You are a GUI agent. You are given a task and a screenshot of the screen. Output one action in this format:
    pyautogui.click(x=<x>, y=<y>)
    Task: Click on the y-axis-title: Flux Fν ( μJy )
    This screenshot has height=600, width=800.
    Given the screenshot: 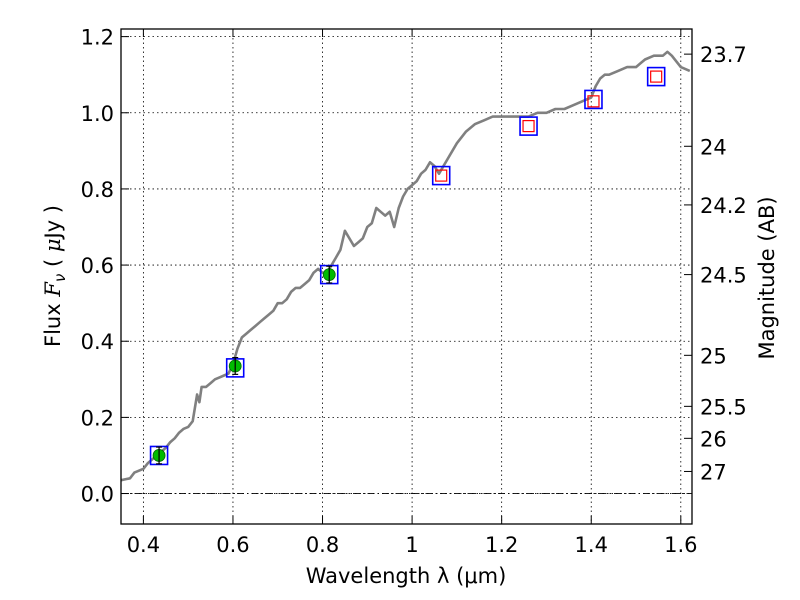 What is the action you would take?
    pyautogui.click(x=55, y=276)
    